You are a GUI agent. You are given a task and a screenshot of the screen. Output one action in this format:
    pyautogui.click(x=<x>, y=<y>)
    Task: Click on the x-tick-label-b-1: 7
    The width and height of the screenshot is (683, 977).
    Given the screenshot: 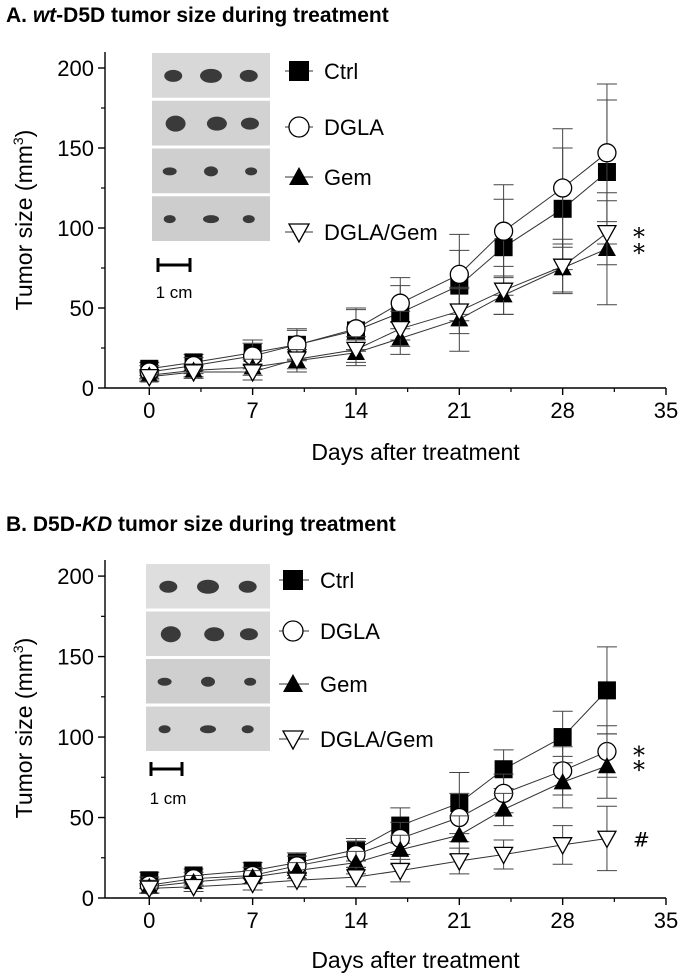 What is the action you would take?
    pyautogui.click(x=253, y=920)
    